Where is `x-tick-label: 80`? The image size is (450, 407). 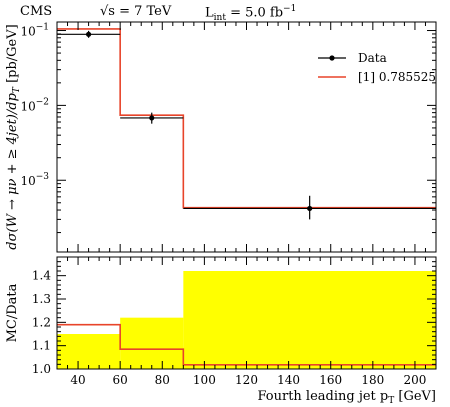 x-tick-label: 80 is located at coordinates (162, 380).